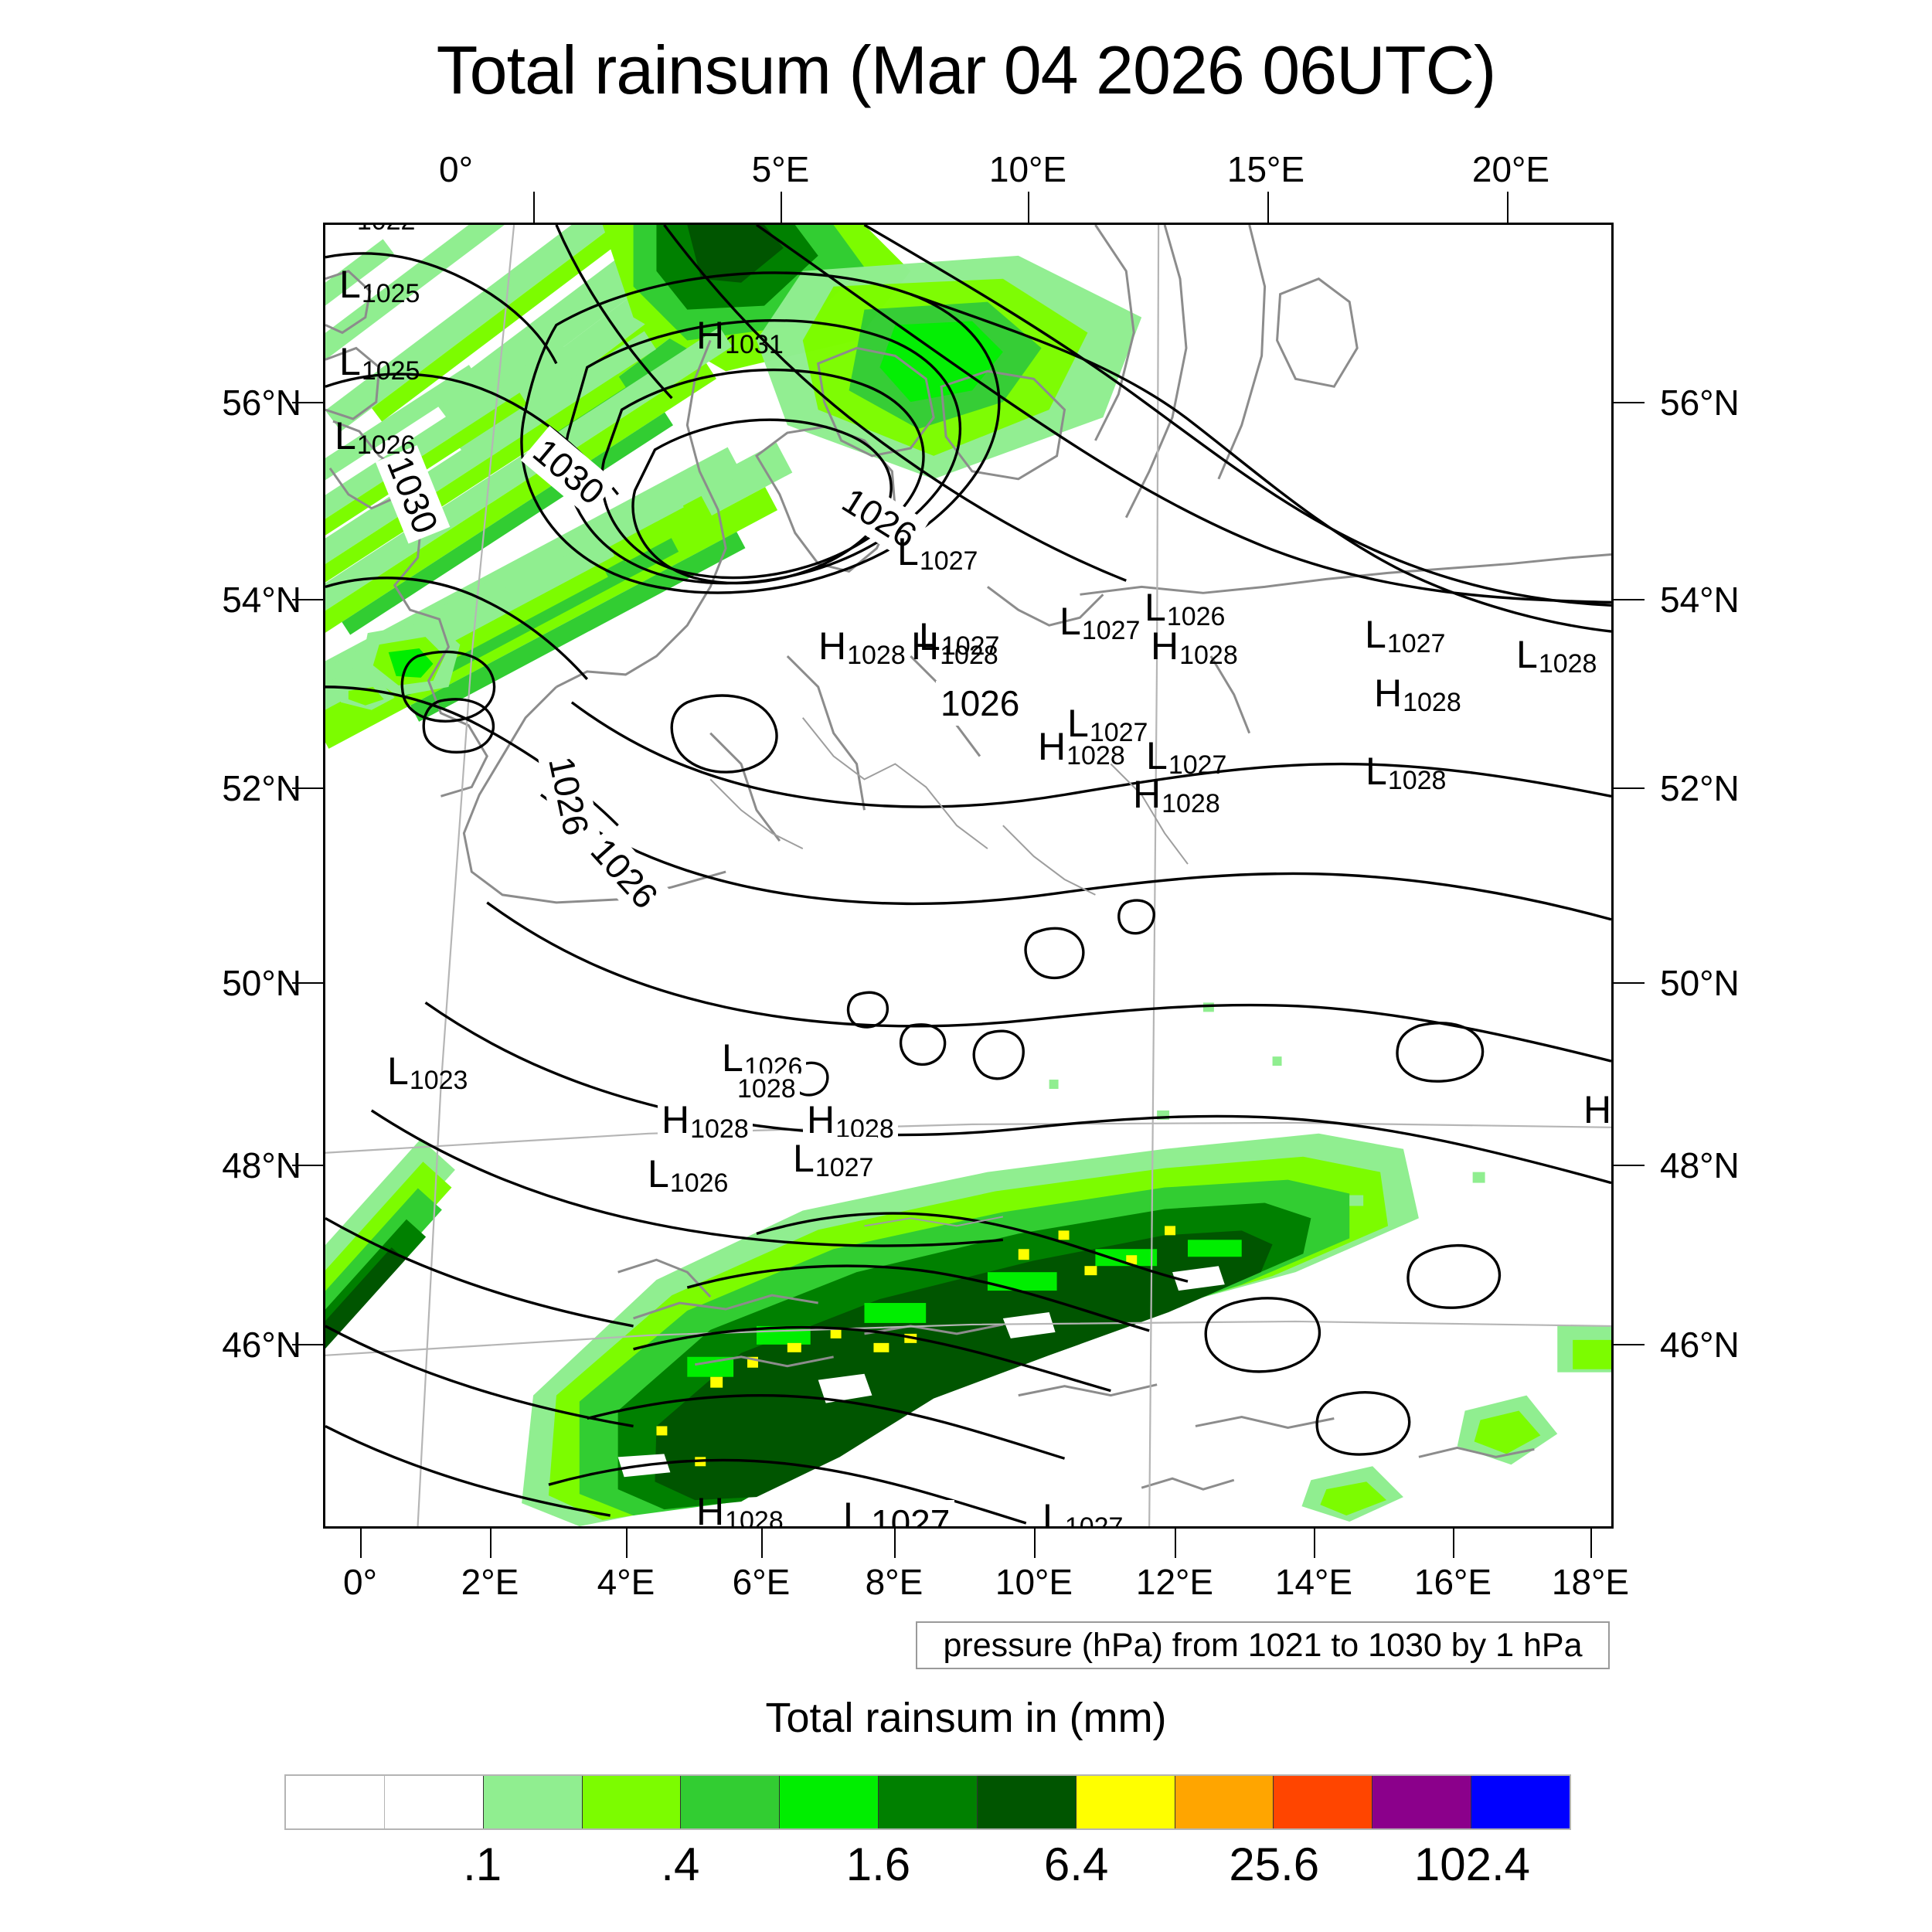 The width and height of the screenshot is (1932, 1932). I want to click on pressure-center-L1027-bottom-a: L, so click(854, 1512).